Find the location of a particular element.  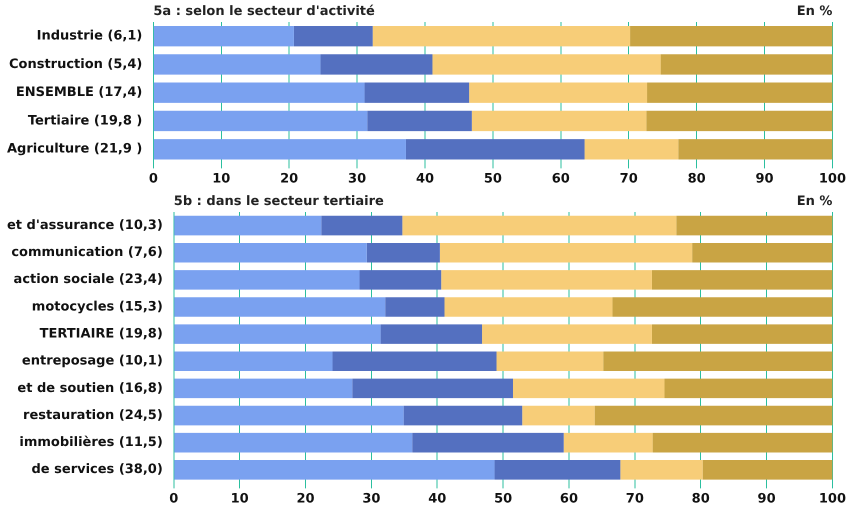

y-tick-label: ENSEMBLE (17,4) is located at coordinates (79, 92).